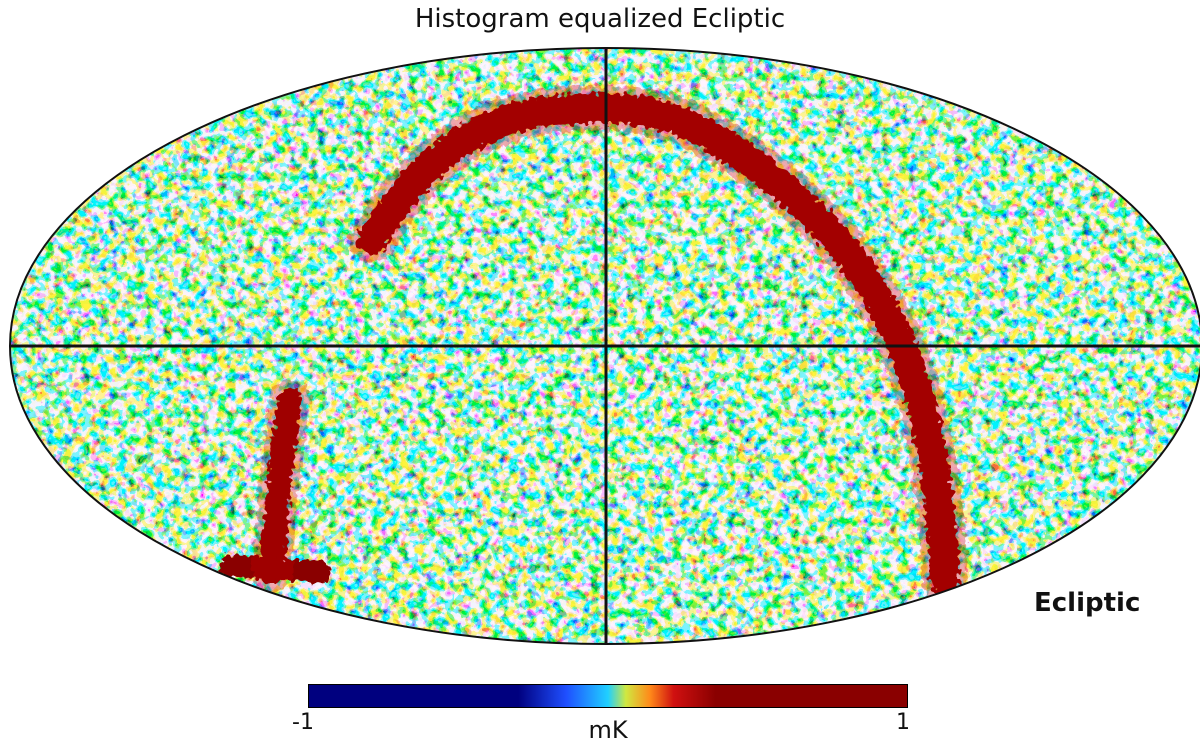  What do you see at coordinates (608, 730) in the screenshot?
I see `colorbar-unit-label: mK` at bounding box center [608, 730].